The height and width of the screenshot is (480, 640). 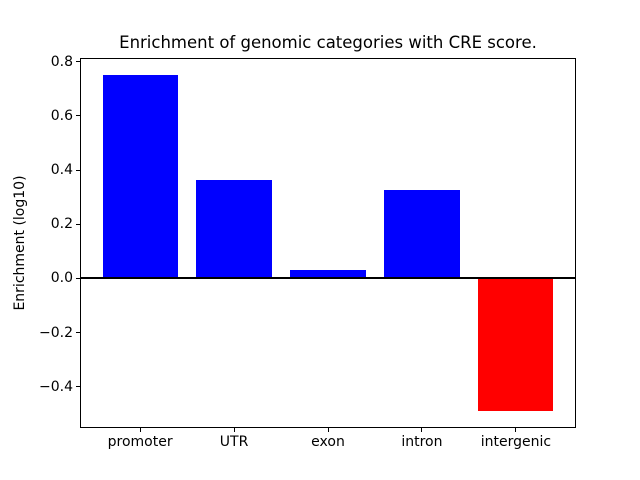 I want to click on y-tick-label: −0.4, so click(x=56, y=386).